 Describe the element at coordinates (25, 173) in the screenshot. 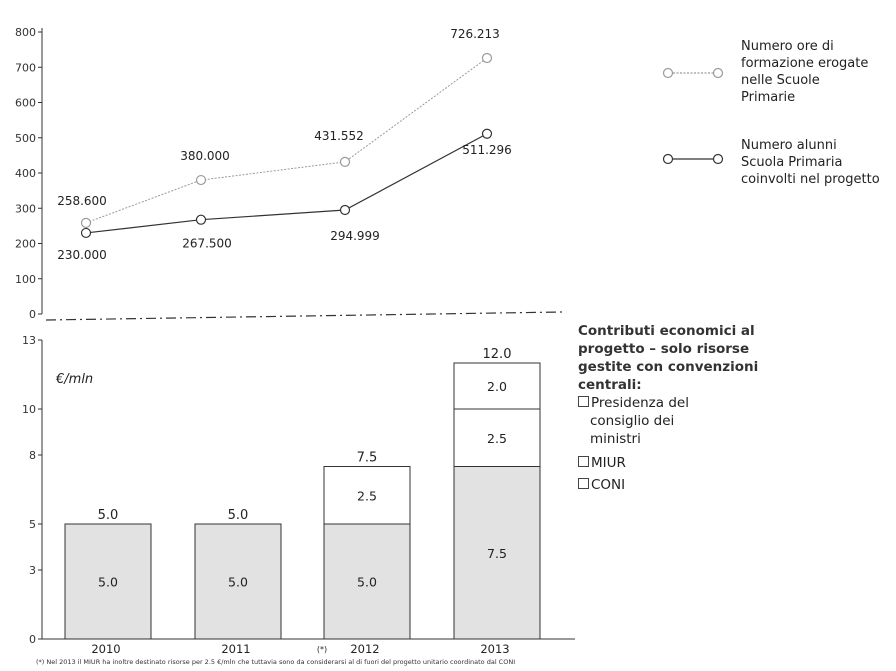

I see `line-y-tick-label: 400` at that location.